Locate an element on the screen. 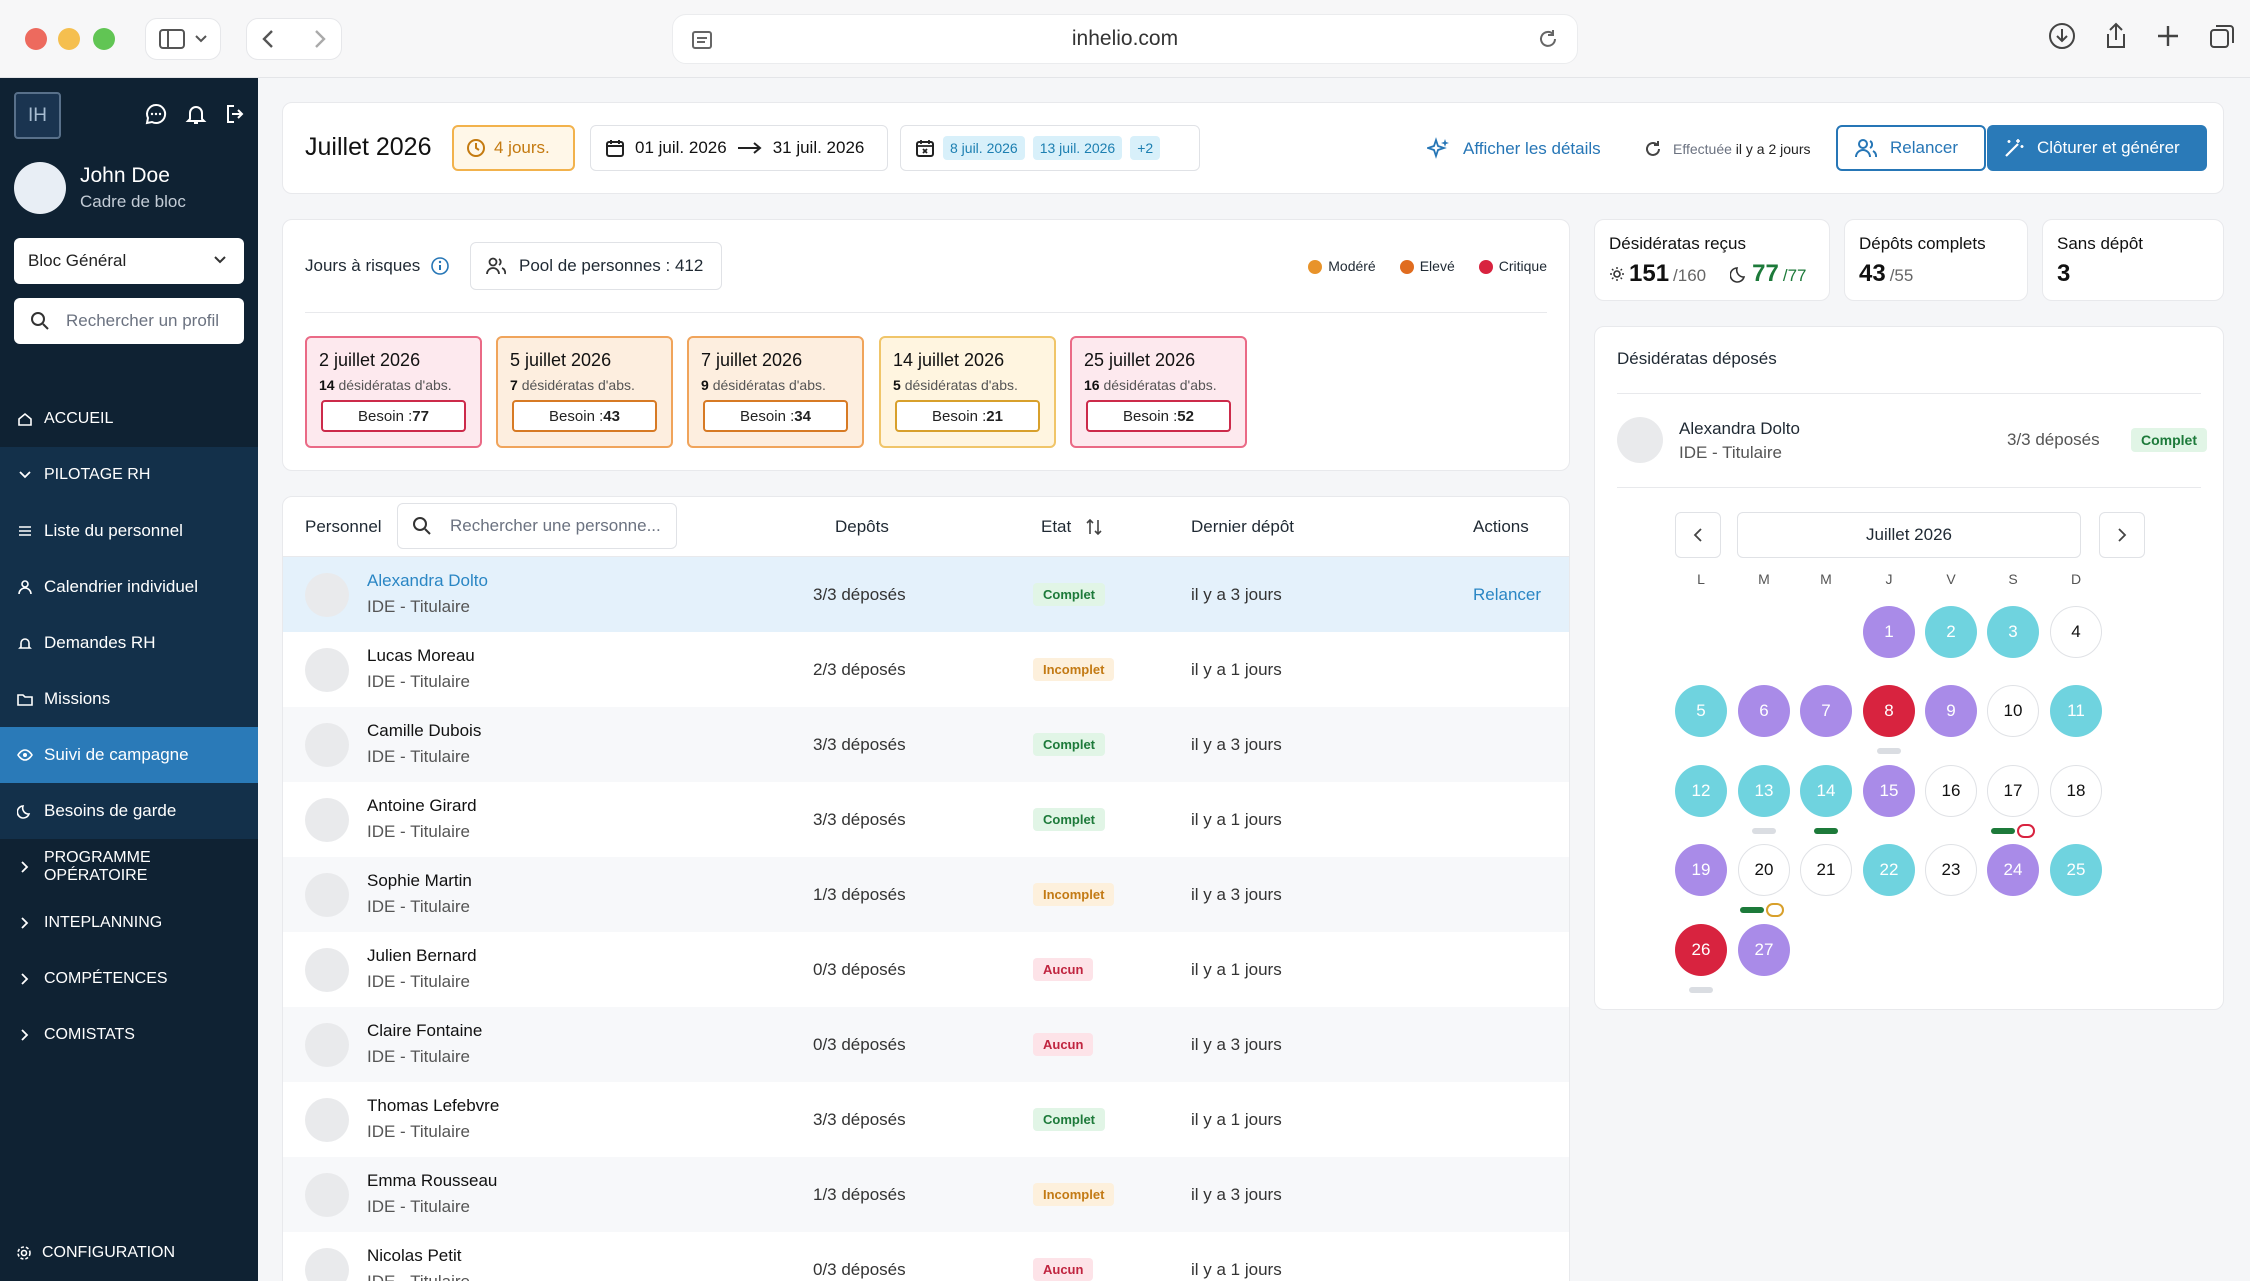 The width and height of the screenshot is (2250, 1281). person-name: Nicolas Petit is located at coordinates (414, 1255).